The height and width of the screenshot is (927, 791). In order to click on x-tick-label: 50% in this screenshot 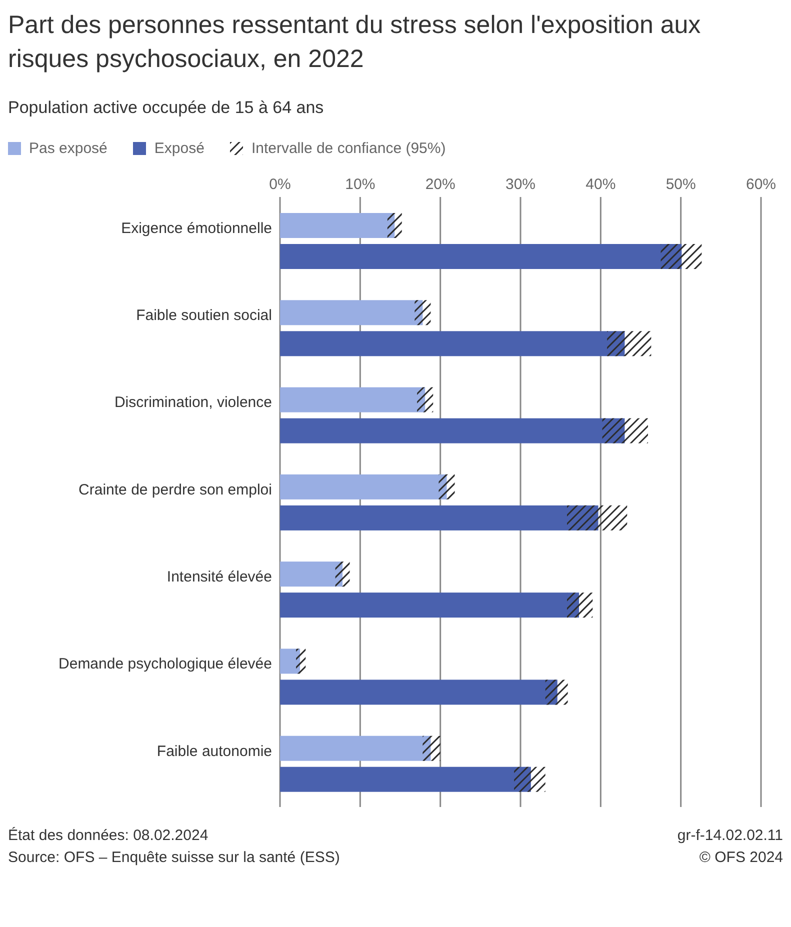, I will do `click(681, 184)`.